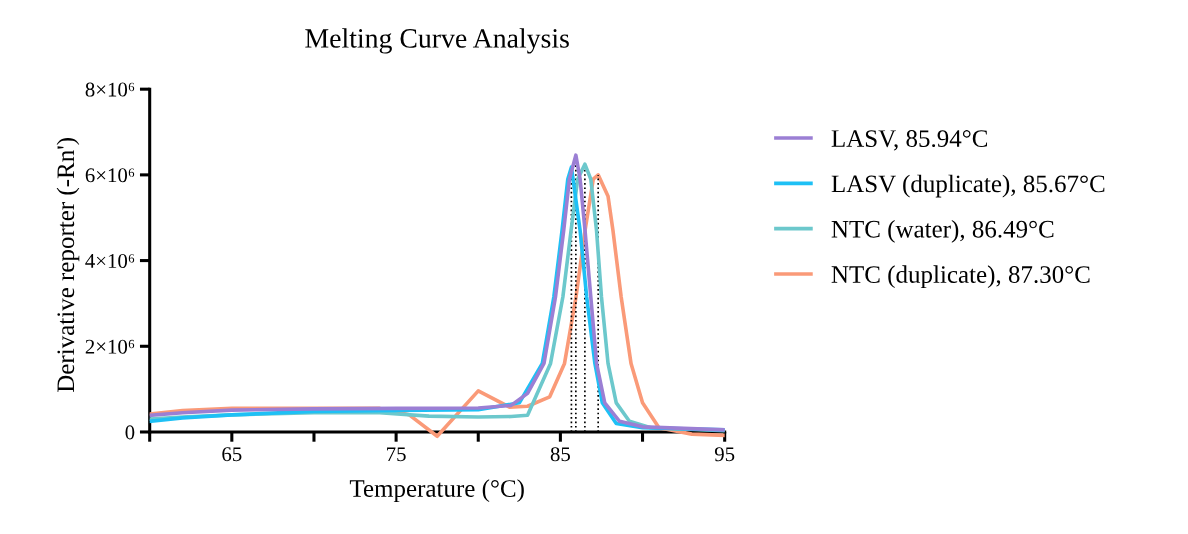 The width and height of the screenshot is (1188, 534). What do you see at coordinates (560, 454) in the screenshot?
I see `x-tick-label: 85` at bounding box center [560, 454].